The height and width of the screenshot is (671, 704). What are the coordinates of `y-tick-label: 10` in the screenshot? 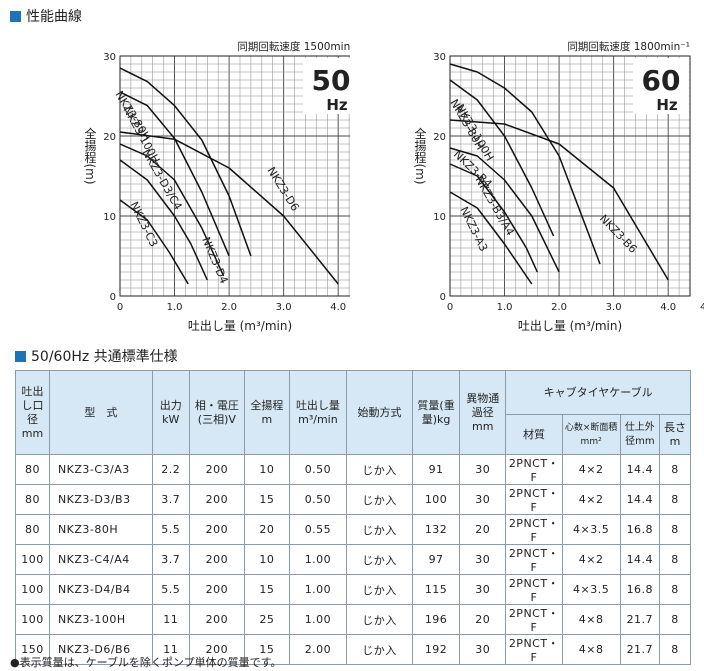 It's located at (439, 217).